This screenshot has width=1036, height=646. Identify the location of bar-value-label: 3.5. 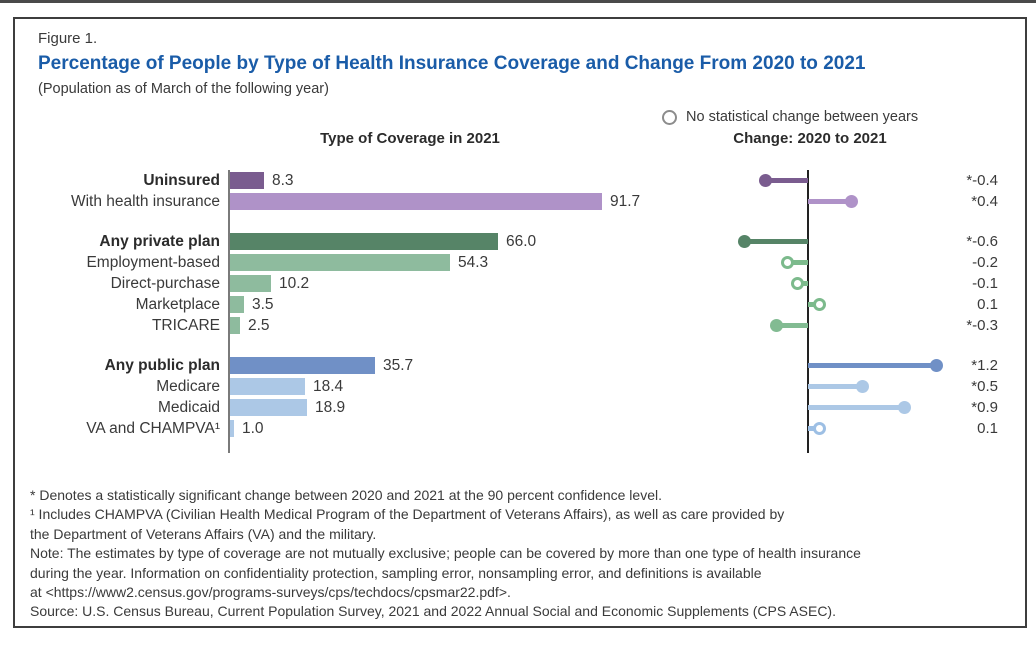
(263, 304).